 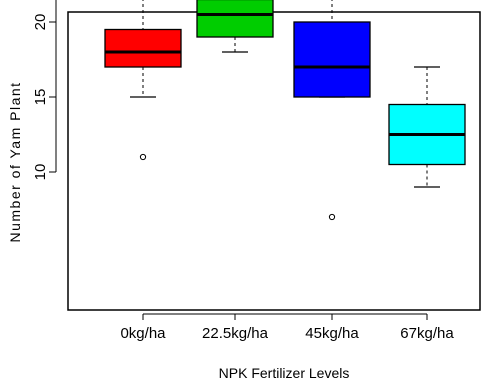 I want to click on y-tick-label: 20, so click(x=40, y=22).